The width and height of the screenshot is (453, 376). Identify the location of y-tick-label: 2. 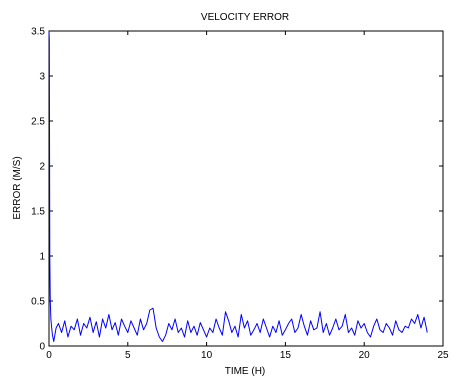
(42, 167).